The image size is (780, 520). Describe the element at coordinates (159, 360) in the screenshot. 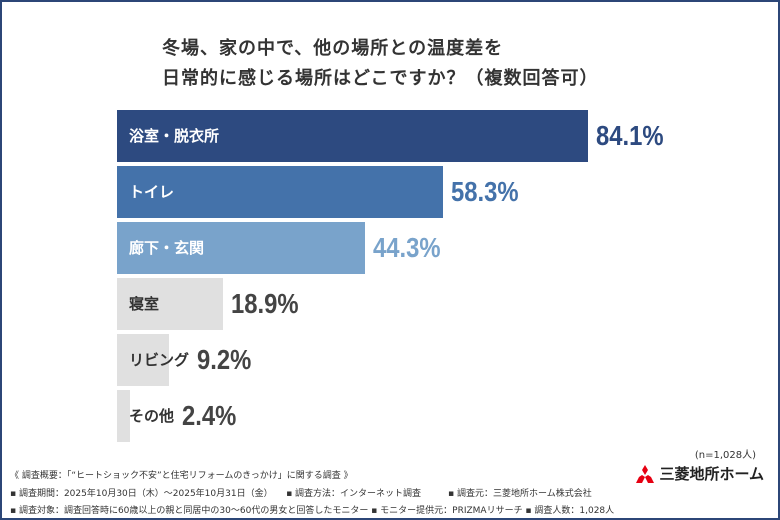

I see `category-label: リビング` at that location.